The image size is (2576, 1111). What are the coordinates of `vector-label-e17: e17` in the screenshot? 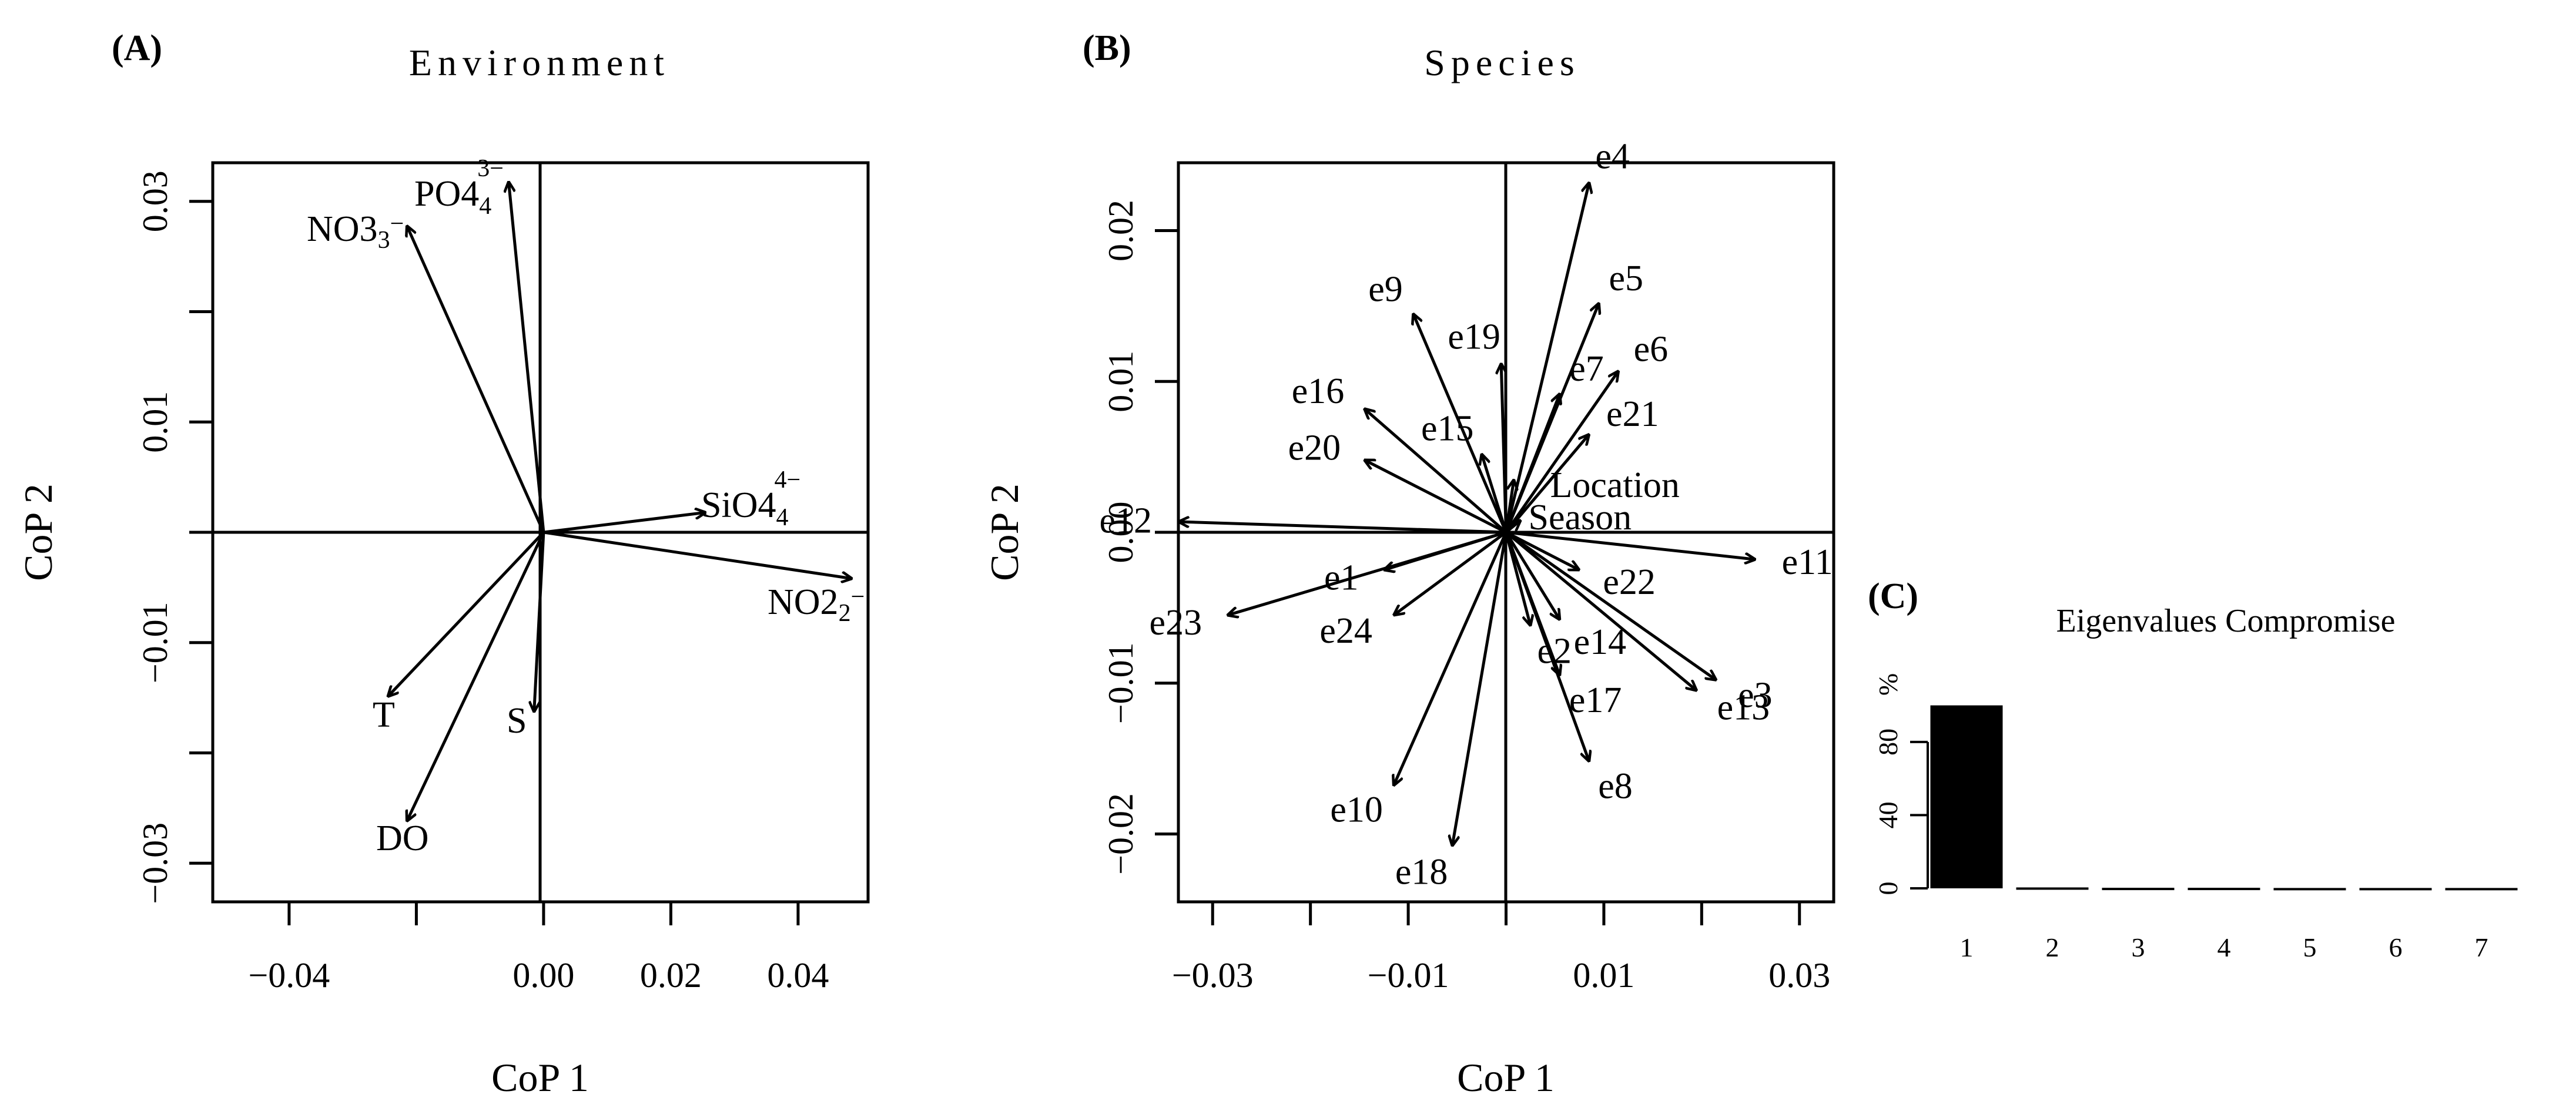 It's located at (1595, 700).